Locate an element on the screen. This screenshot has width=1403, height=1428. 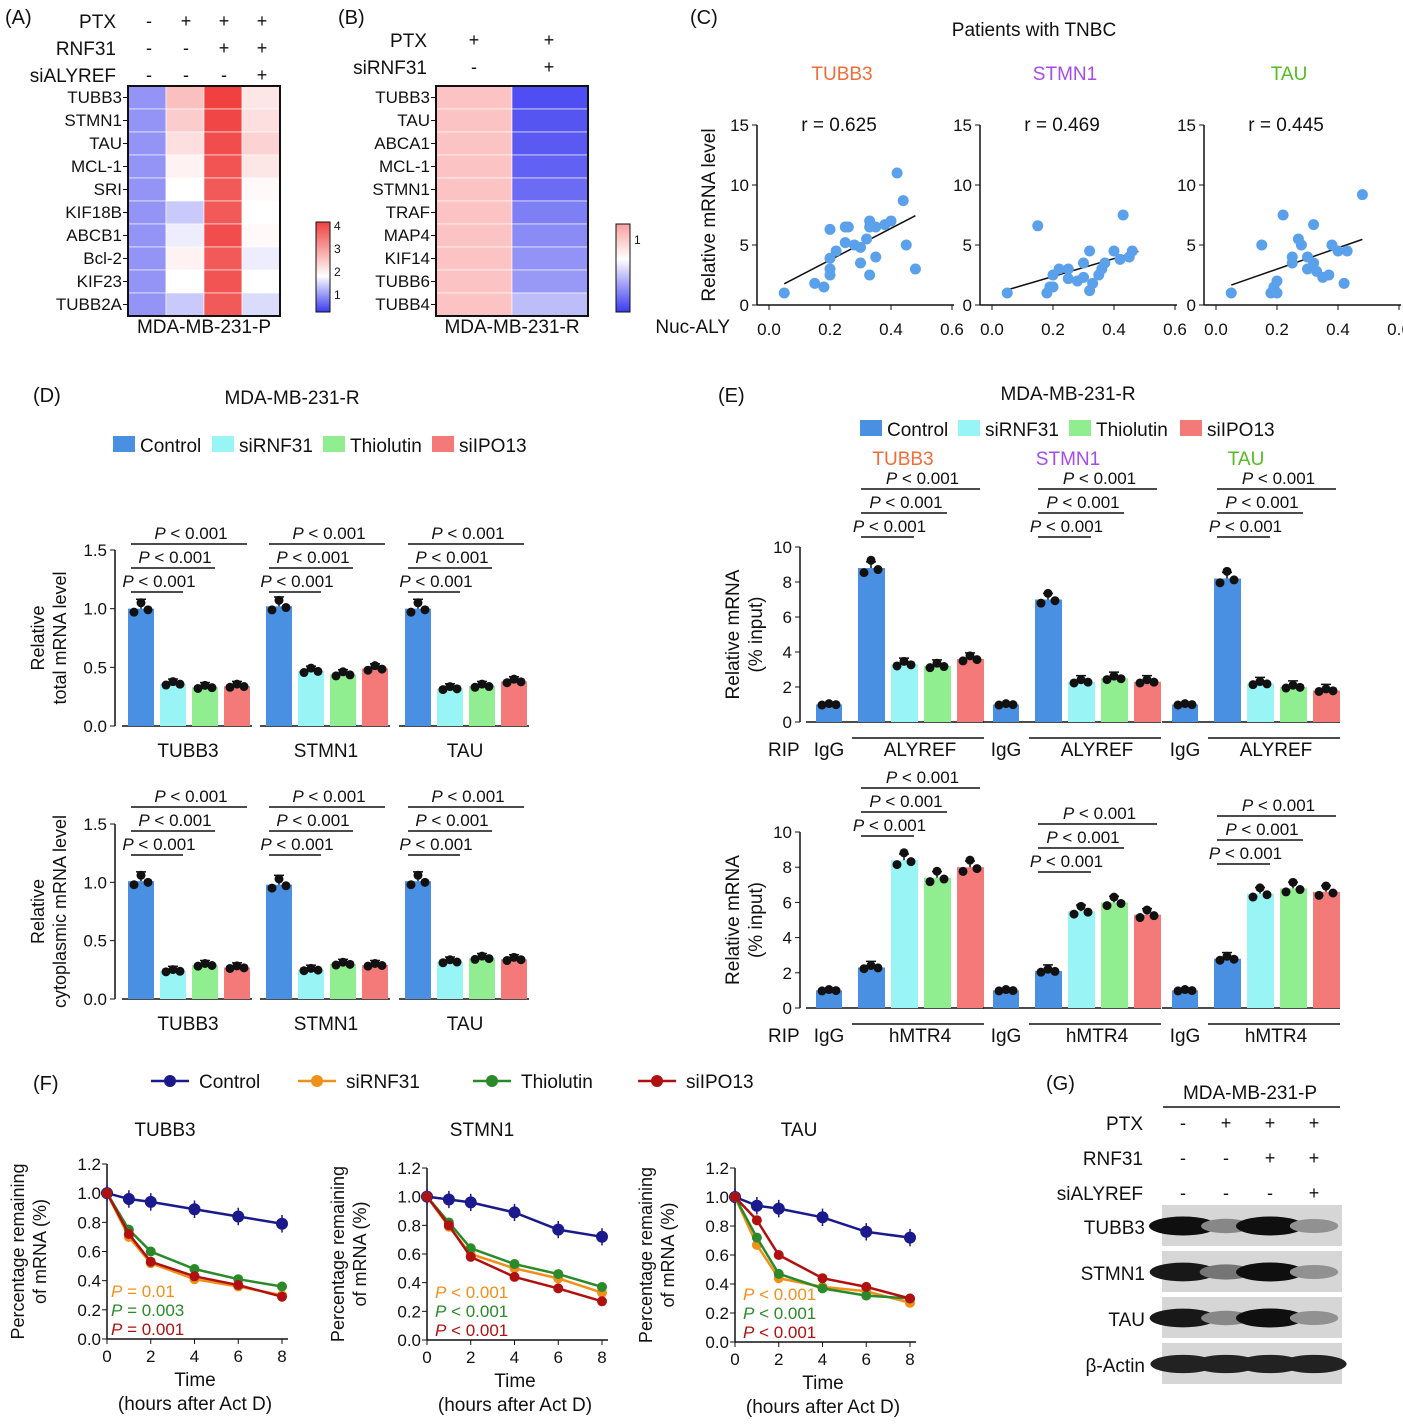
panel-letter-c: (C) is located at coordinates (704, 18).